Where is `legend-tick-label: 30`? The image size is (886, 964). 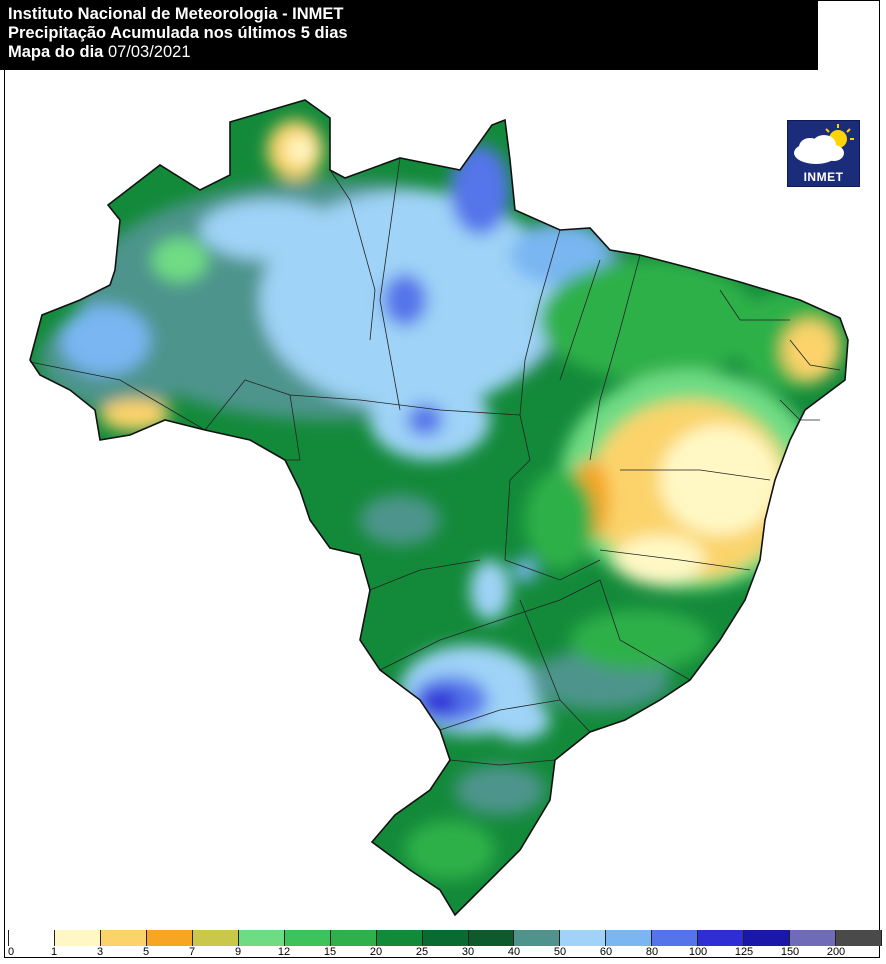
legend-tick-label: 30 is located at coordinates (468, 952).